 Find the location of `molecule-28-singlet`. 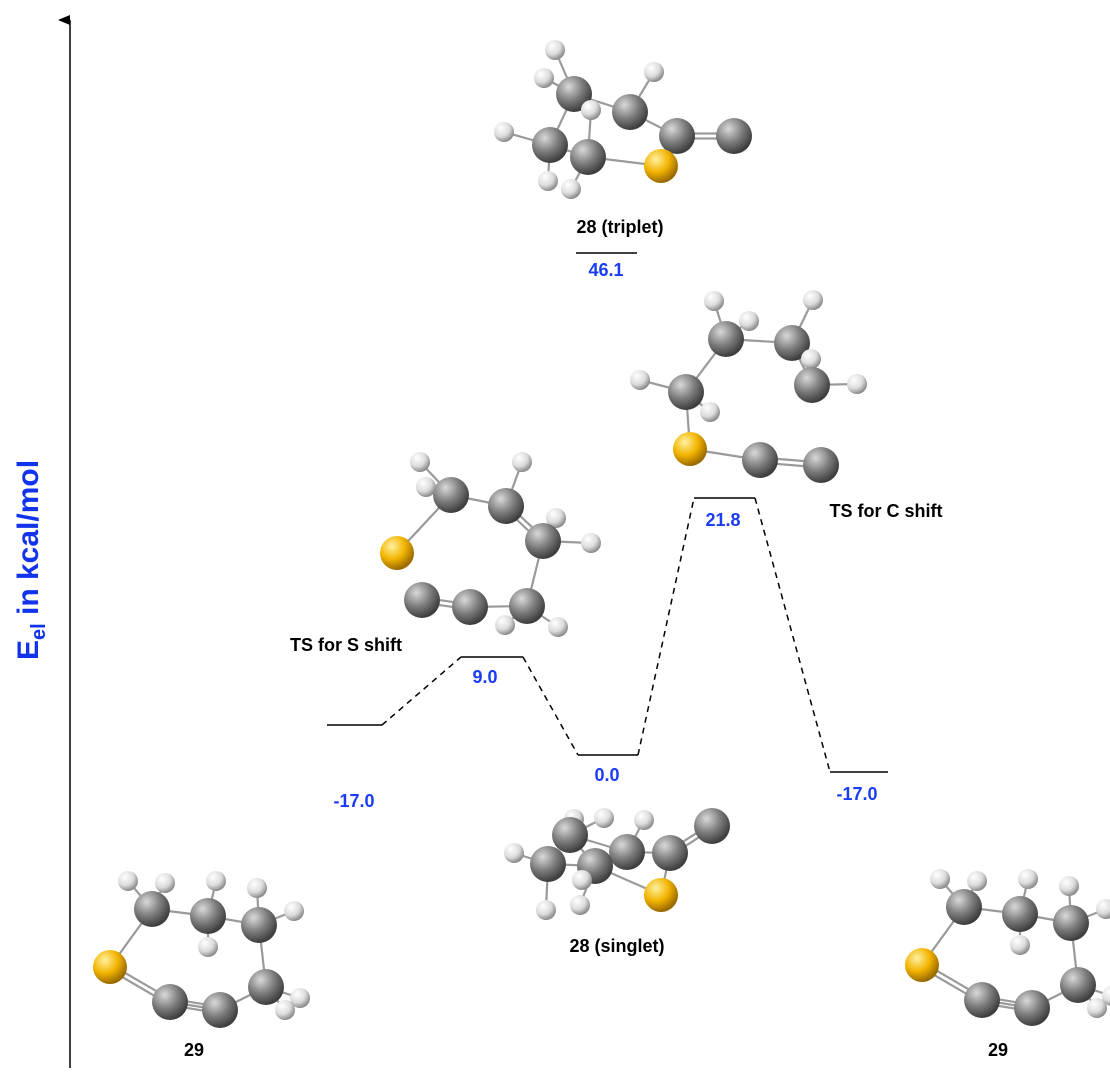

molecule-28-singlet is located at coordinates (617, 864).